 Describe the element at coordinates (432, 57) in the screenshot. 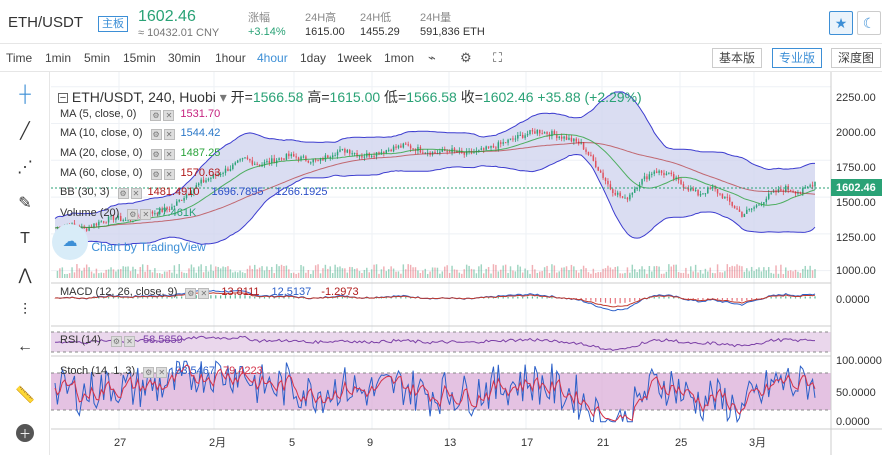

I see `chart-type-icon: ⌁` at that location.